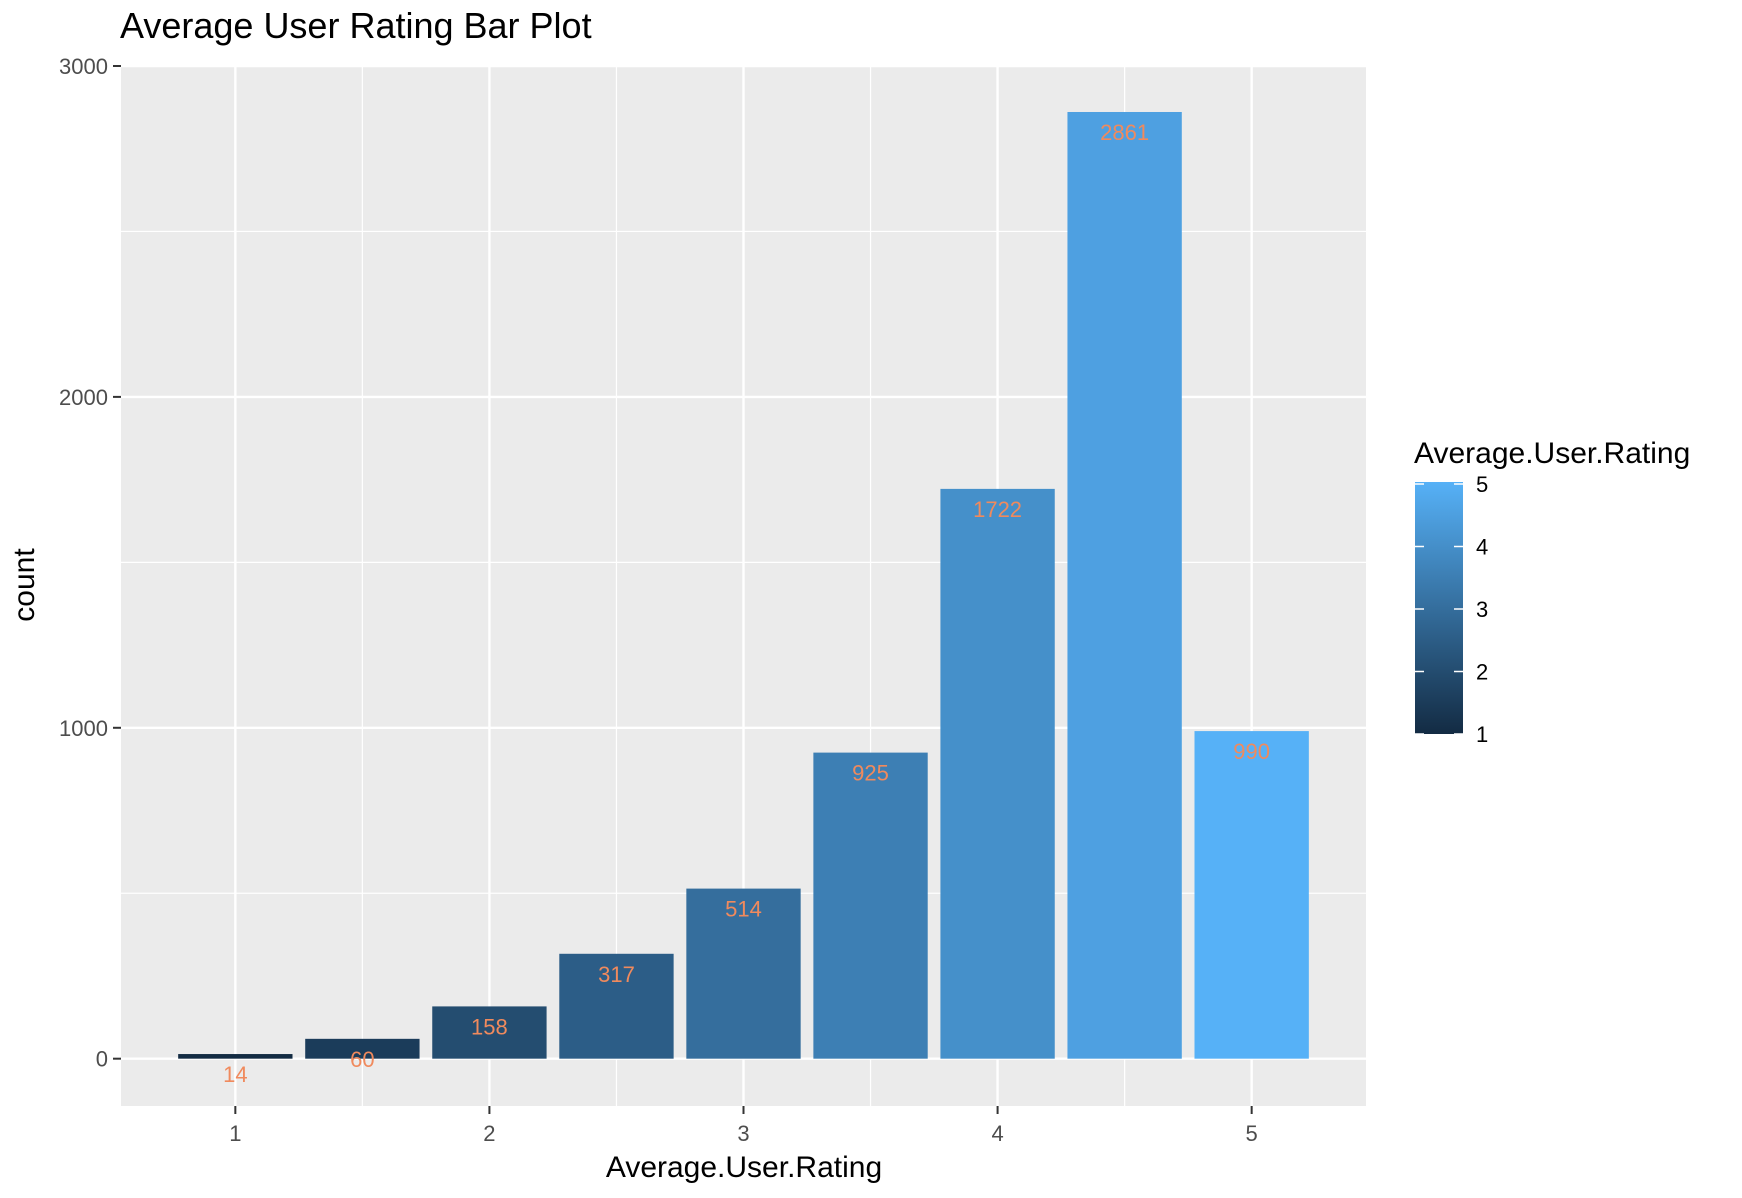 The image size is (1742, 1198). I want to click on y-axis: 0 1000 2000 3000, so click(90, 563).